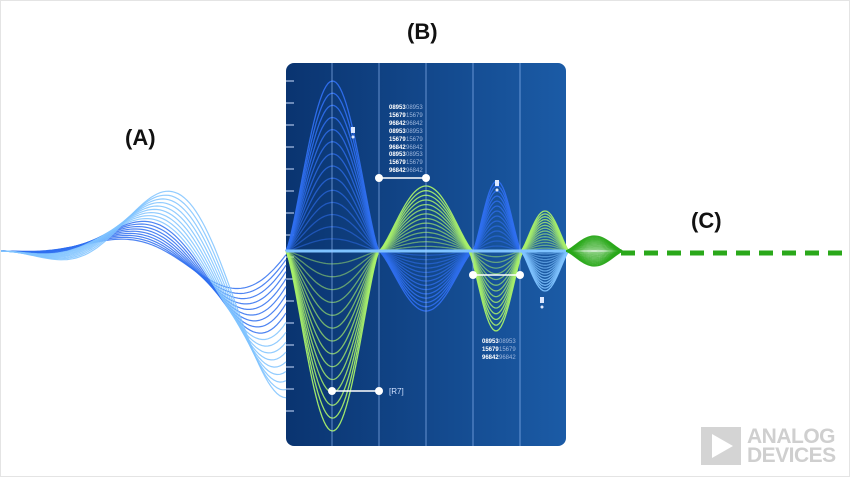  I want to click on logo-triangle-icon, so click(721, 446).